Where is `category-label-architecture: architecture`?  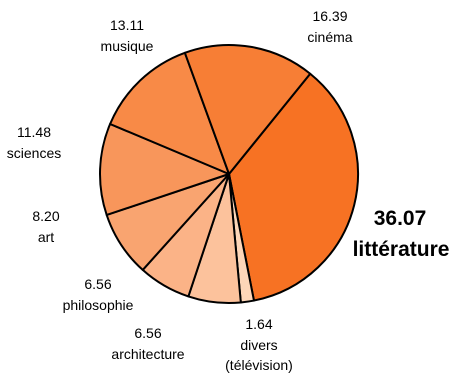 category-label-architecture: architecture is located at coordinates (147, 354).